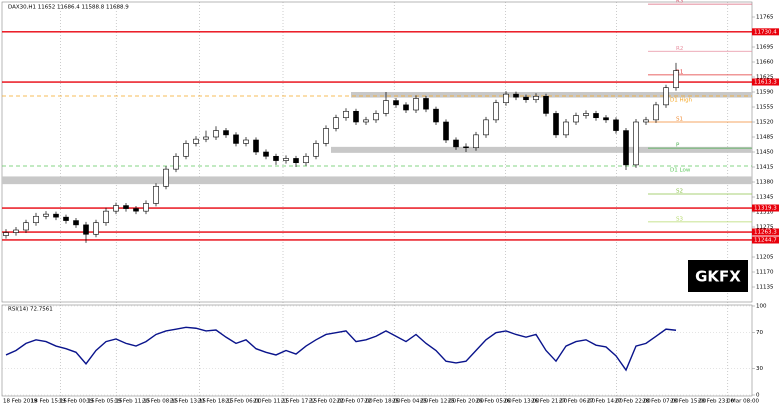 The image size is (780, 406). I want to click on x-tick-label: 22 Feb 02:00, so click(327, 402).